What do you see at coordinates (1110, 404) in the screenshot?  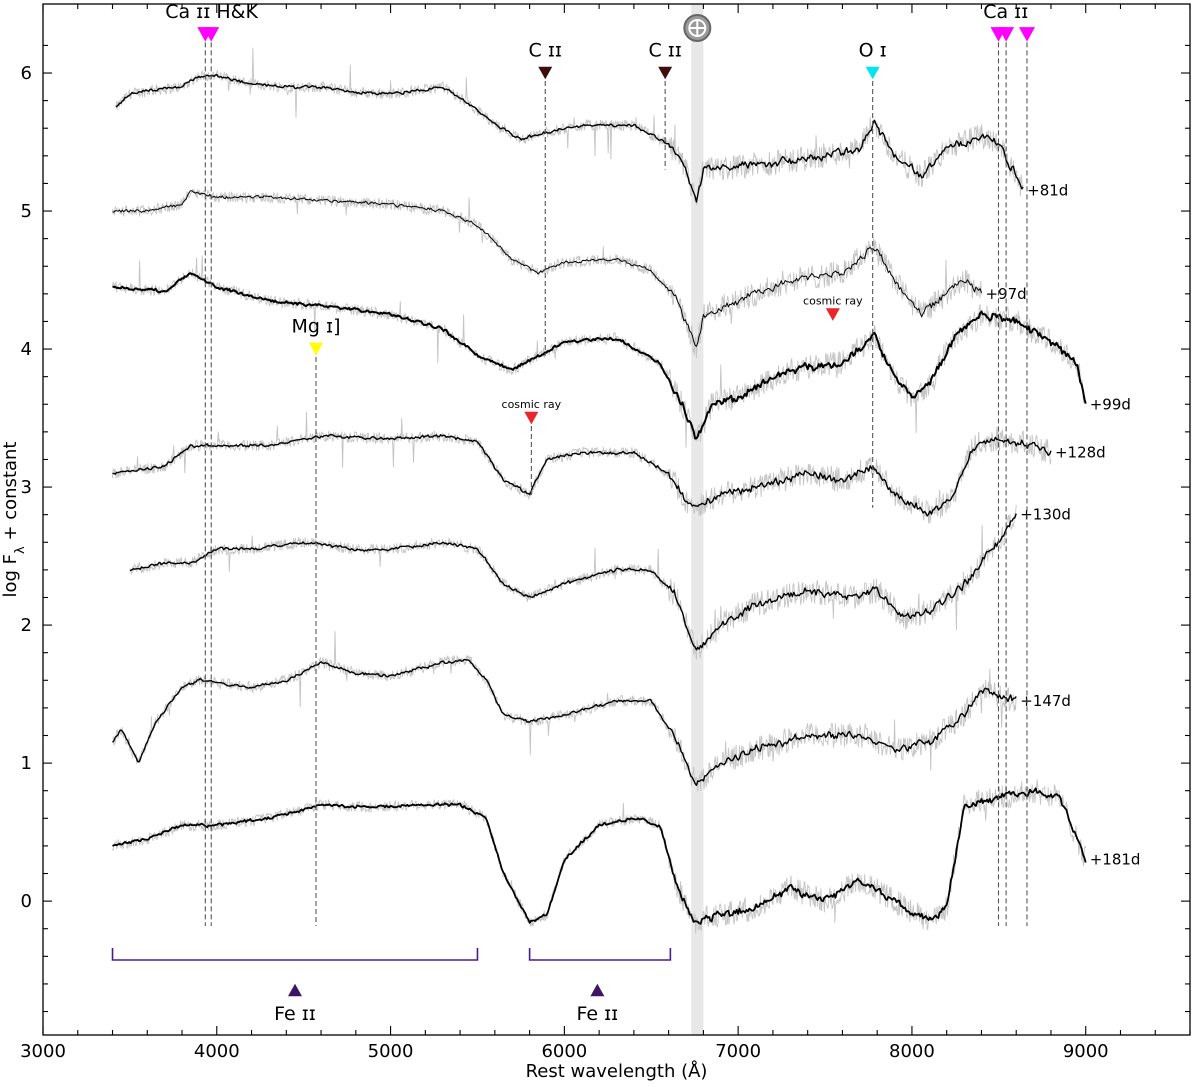 I see `epoch-label-2: +99d` at bounding box center [1110, 404].